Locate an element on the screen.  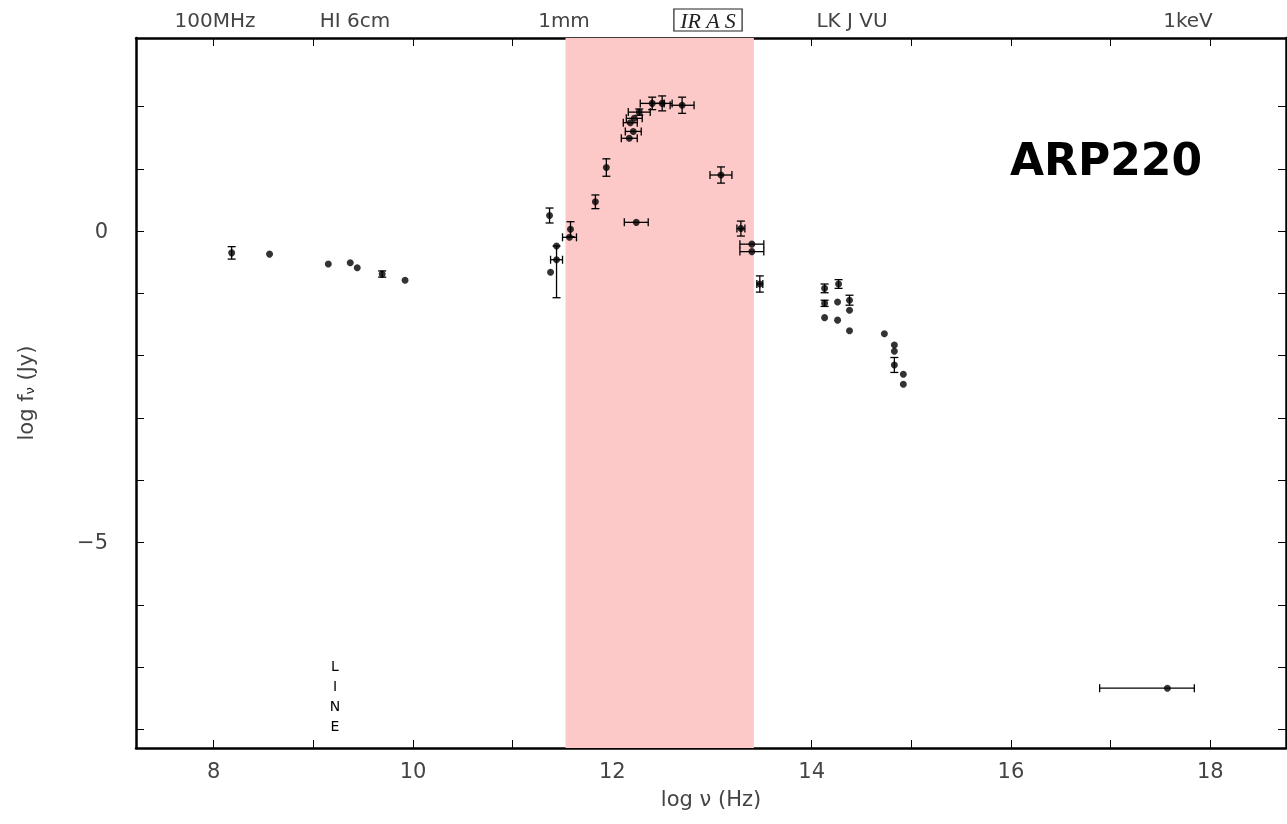
x-tick-label: 8 is located at coordinates (214, 770).